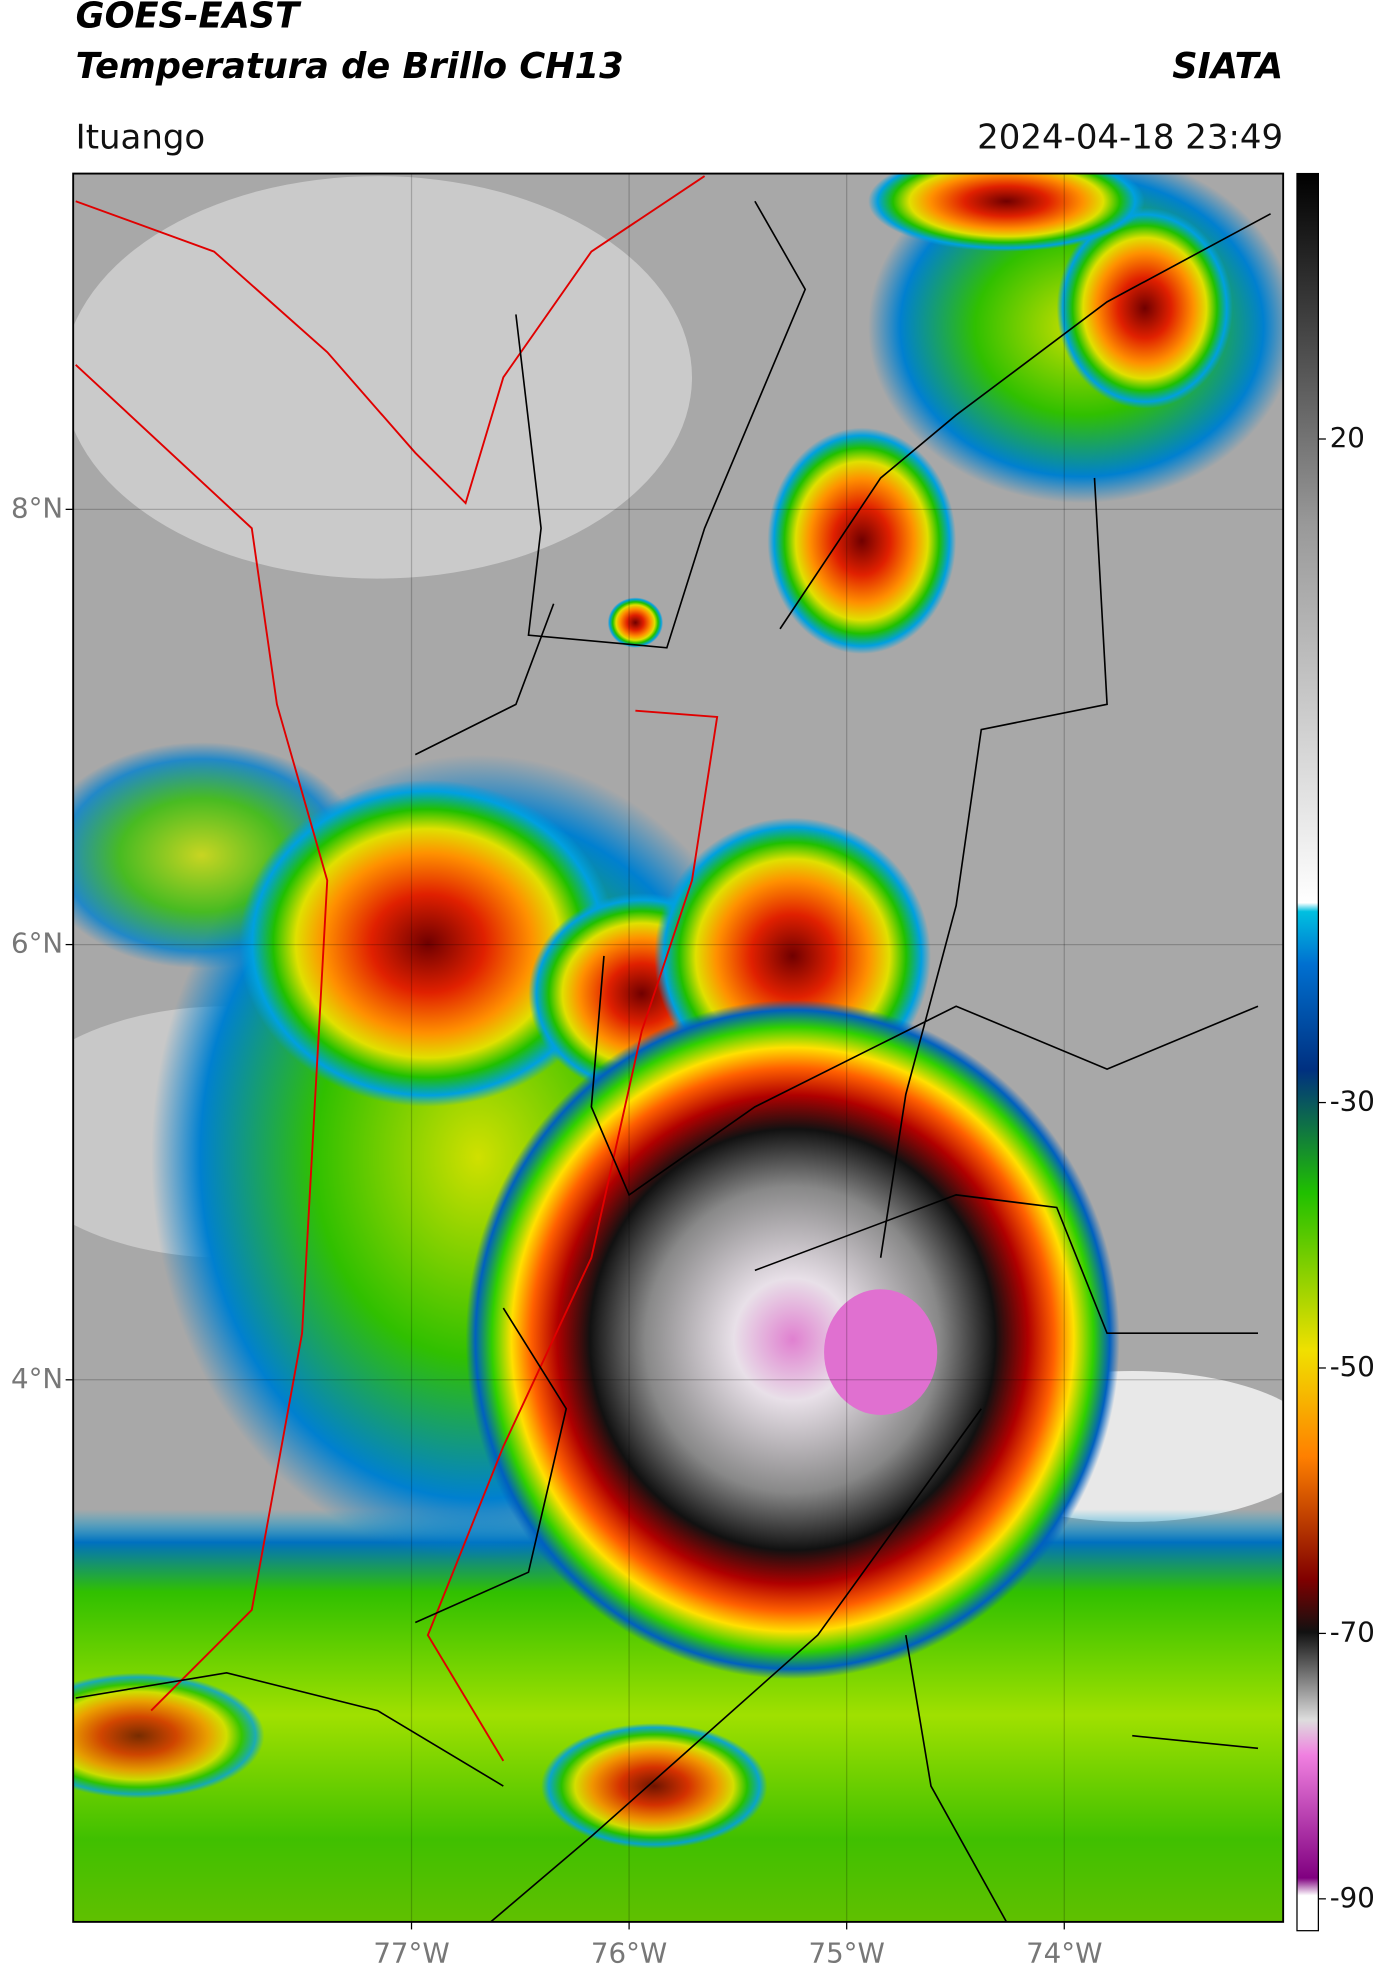 The image size is (1384, 1981). Describe the element at coordinates (411, 1953) in the screenshot. I see `x-tick-label: 77°W` at that location.